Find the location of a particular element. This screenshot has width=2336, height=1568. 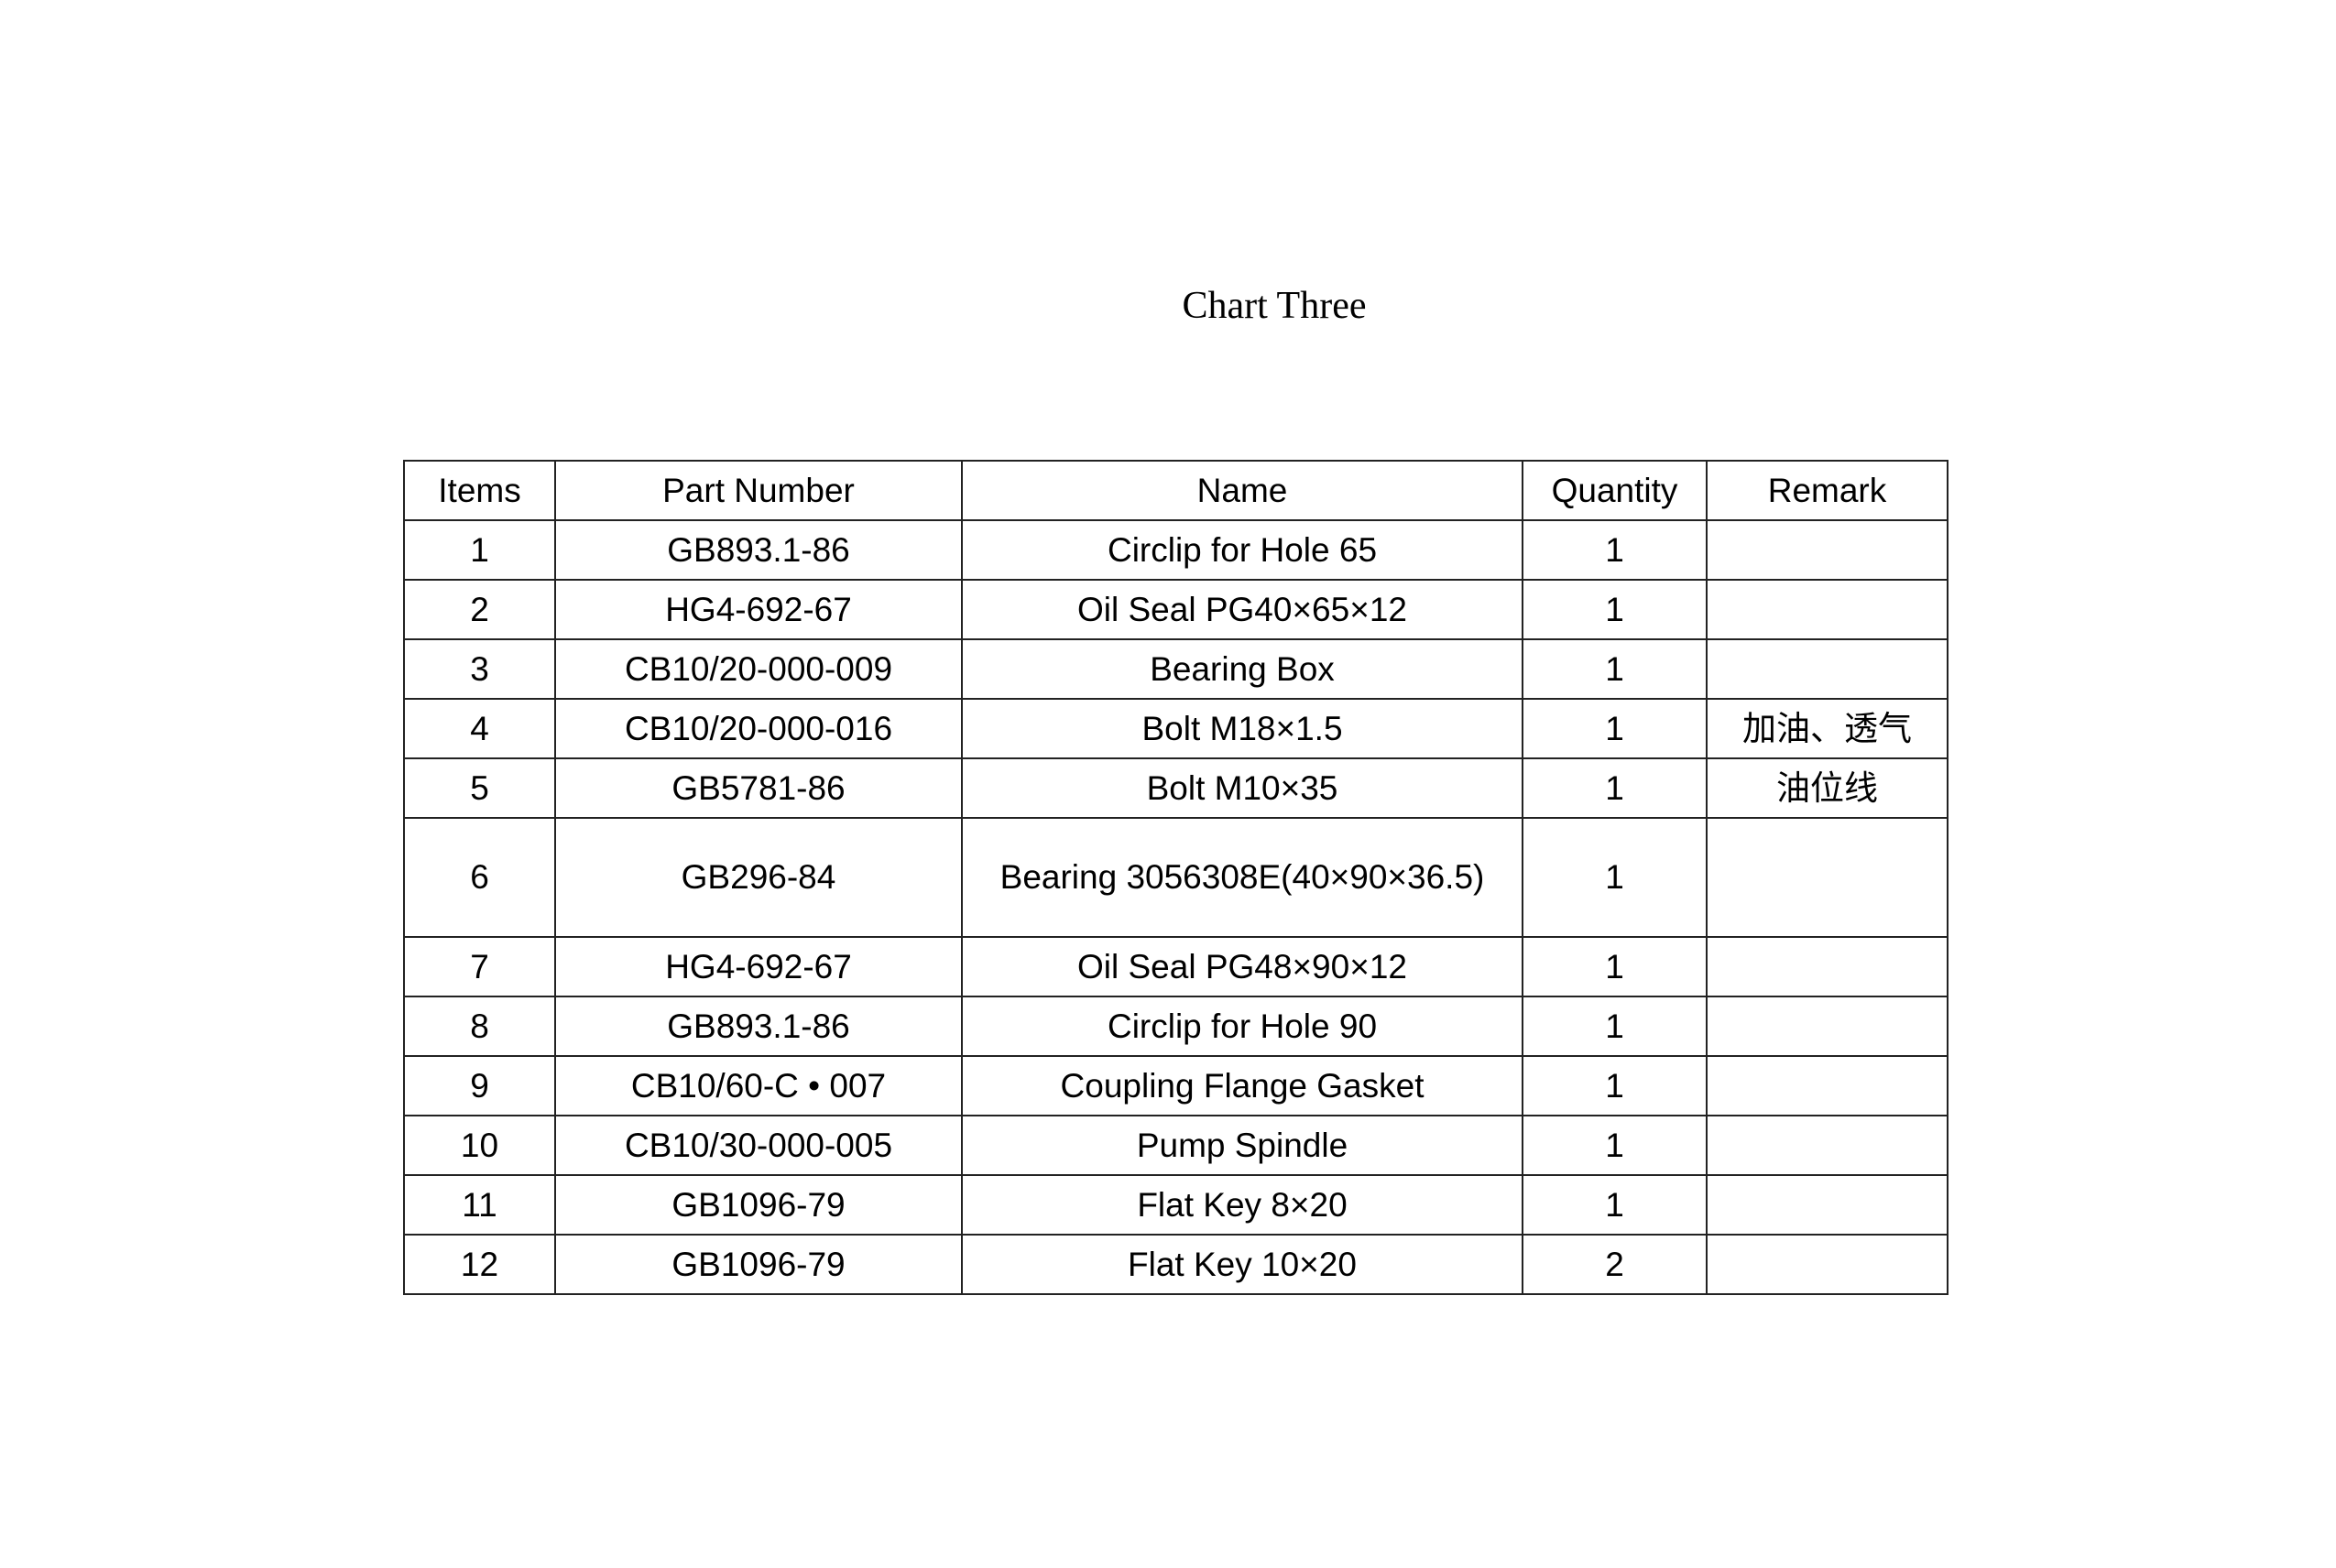

cell-item: 11 is located at coordinates (480, 1205).